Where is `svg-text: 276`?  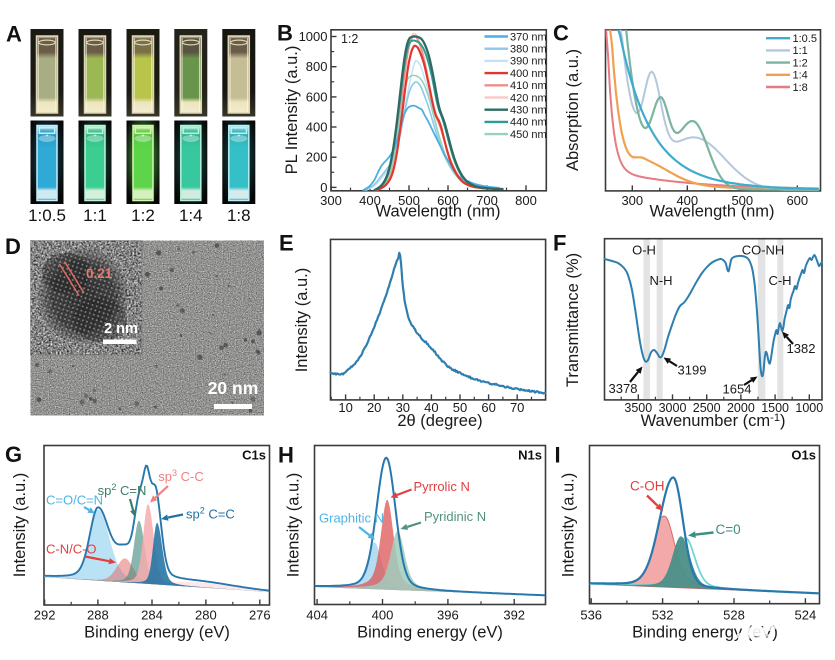 svg-text: 276 is located at coordinates (260, 615).